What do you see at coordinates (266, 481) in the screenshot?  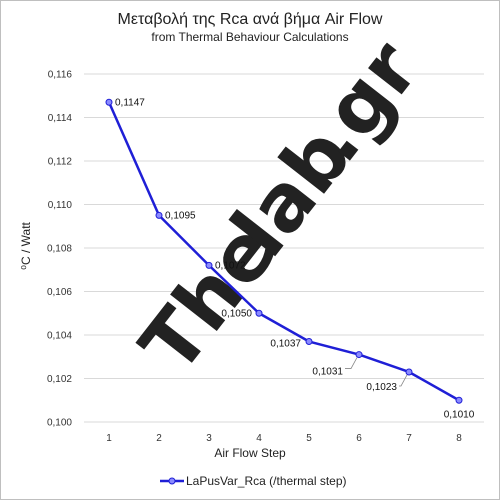 I see `legend-label: LaPusVar_Rca (/thermal step)` at bounding box center [266, 481].